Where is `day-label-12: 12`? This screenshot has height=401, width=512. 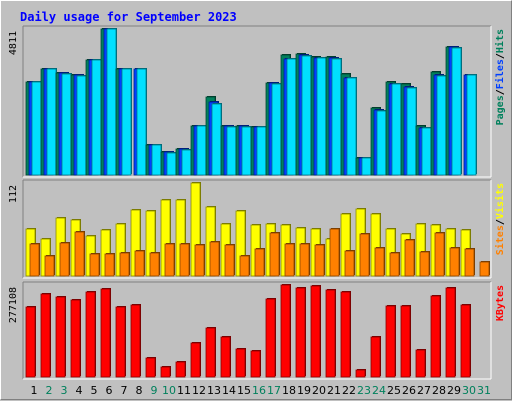
day-label-12: 12 is located at coordinates (199, 390).